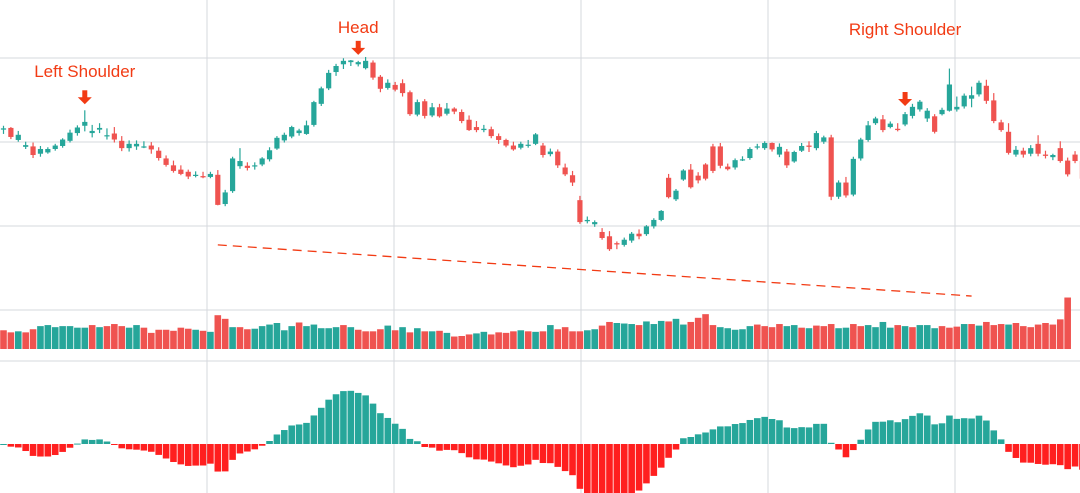 The image size is (1080, 493). What do you see at coordinates (905, 96) in the screenshot?
I see `annotation-arrow-shaft` at bounding box center [905, 96].